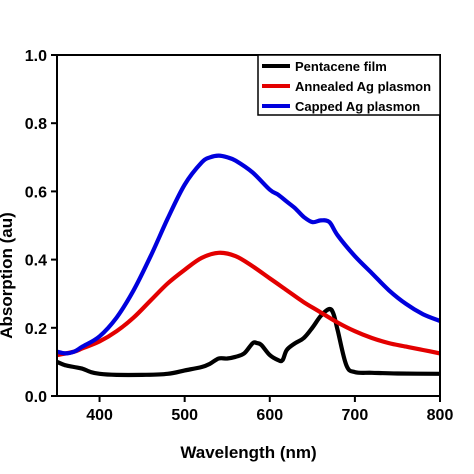  What do you see at coordinates (184, 415) in the screenshot?
I see `x-tick-label: 500` at bounding box center [184, 415].